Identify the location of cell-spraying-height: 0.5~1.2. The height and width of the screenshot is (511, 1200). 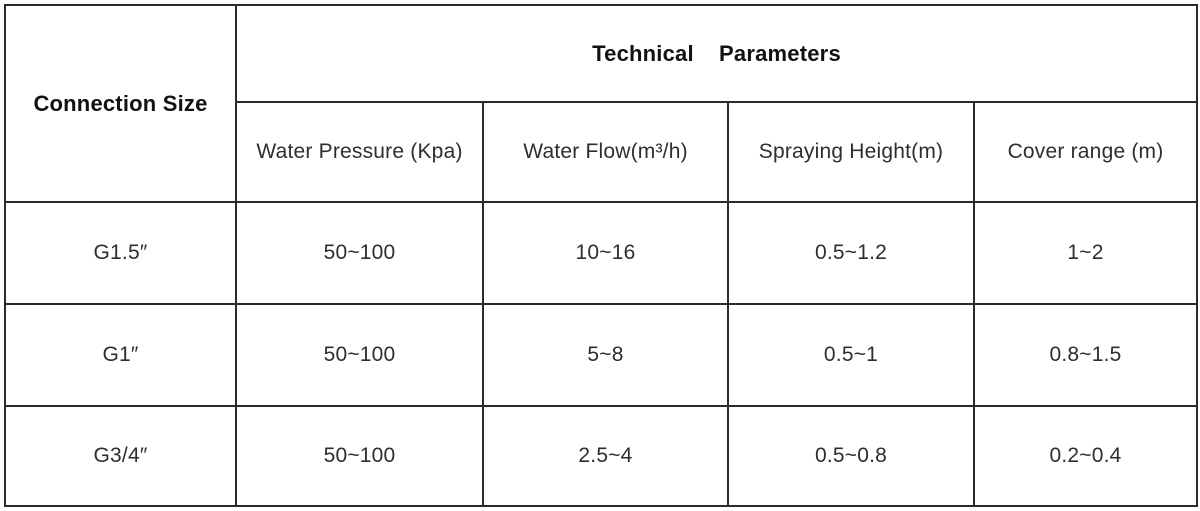
(851, 253).